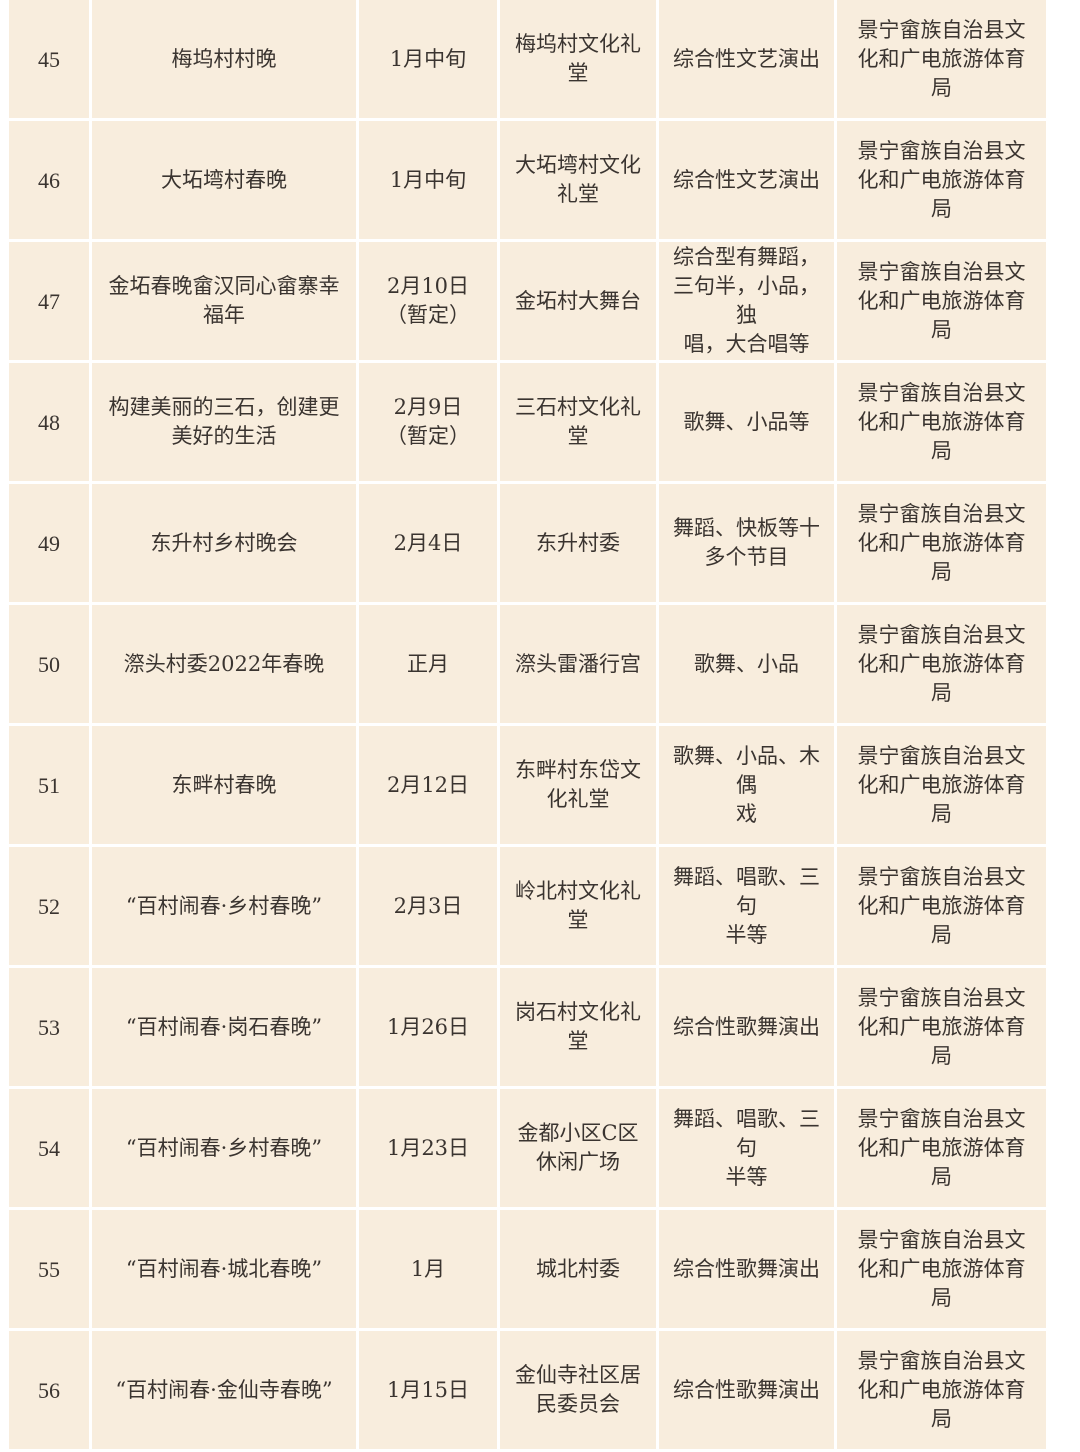  Describe the element at coordinates (428, 543) in the screenshot. I see `cell-date: 2月4日` at that location.